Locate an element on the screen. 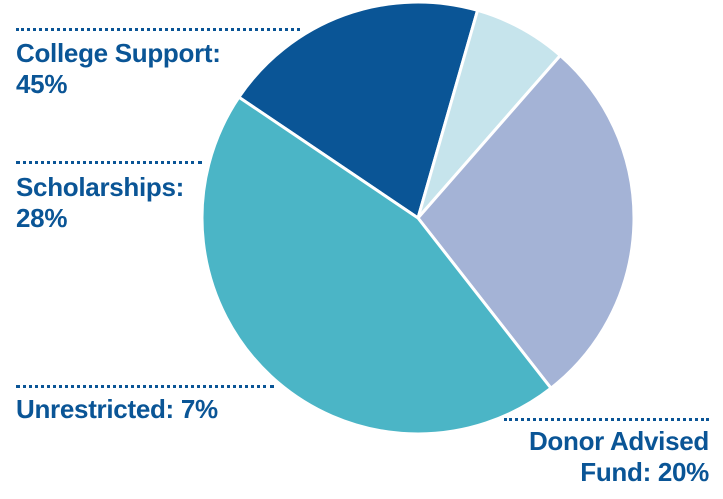  unrestricted-label: Unrestricted: 7% is located at coordinates (117, 409).